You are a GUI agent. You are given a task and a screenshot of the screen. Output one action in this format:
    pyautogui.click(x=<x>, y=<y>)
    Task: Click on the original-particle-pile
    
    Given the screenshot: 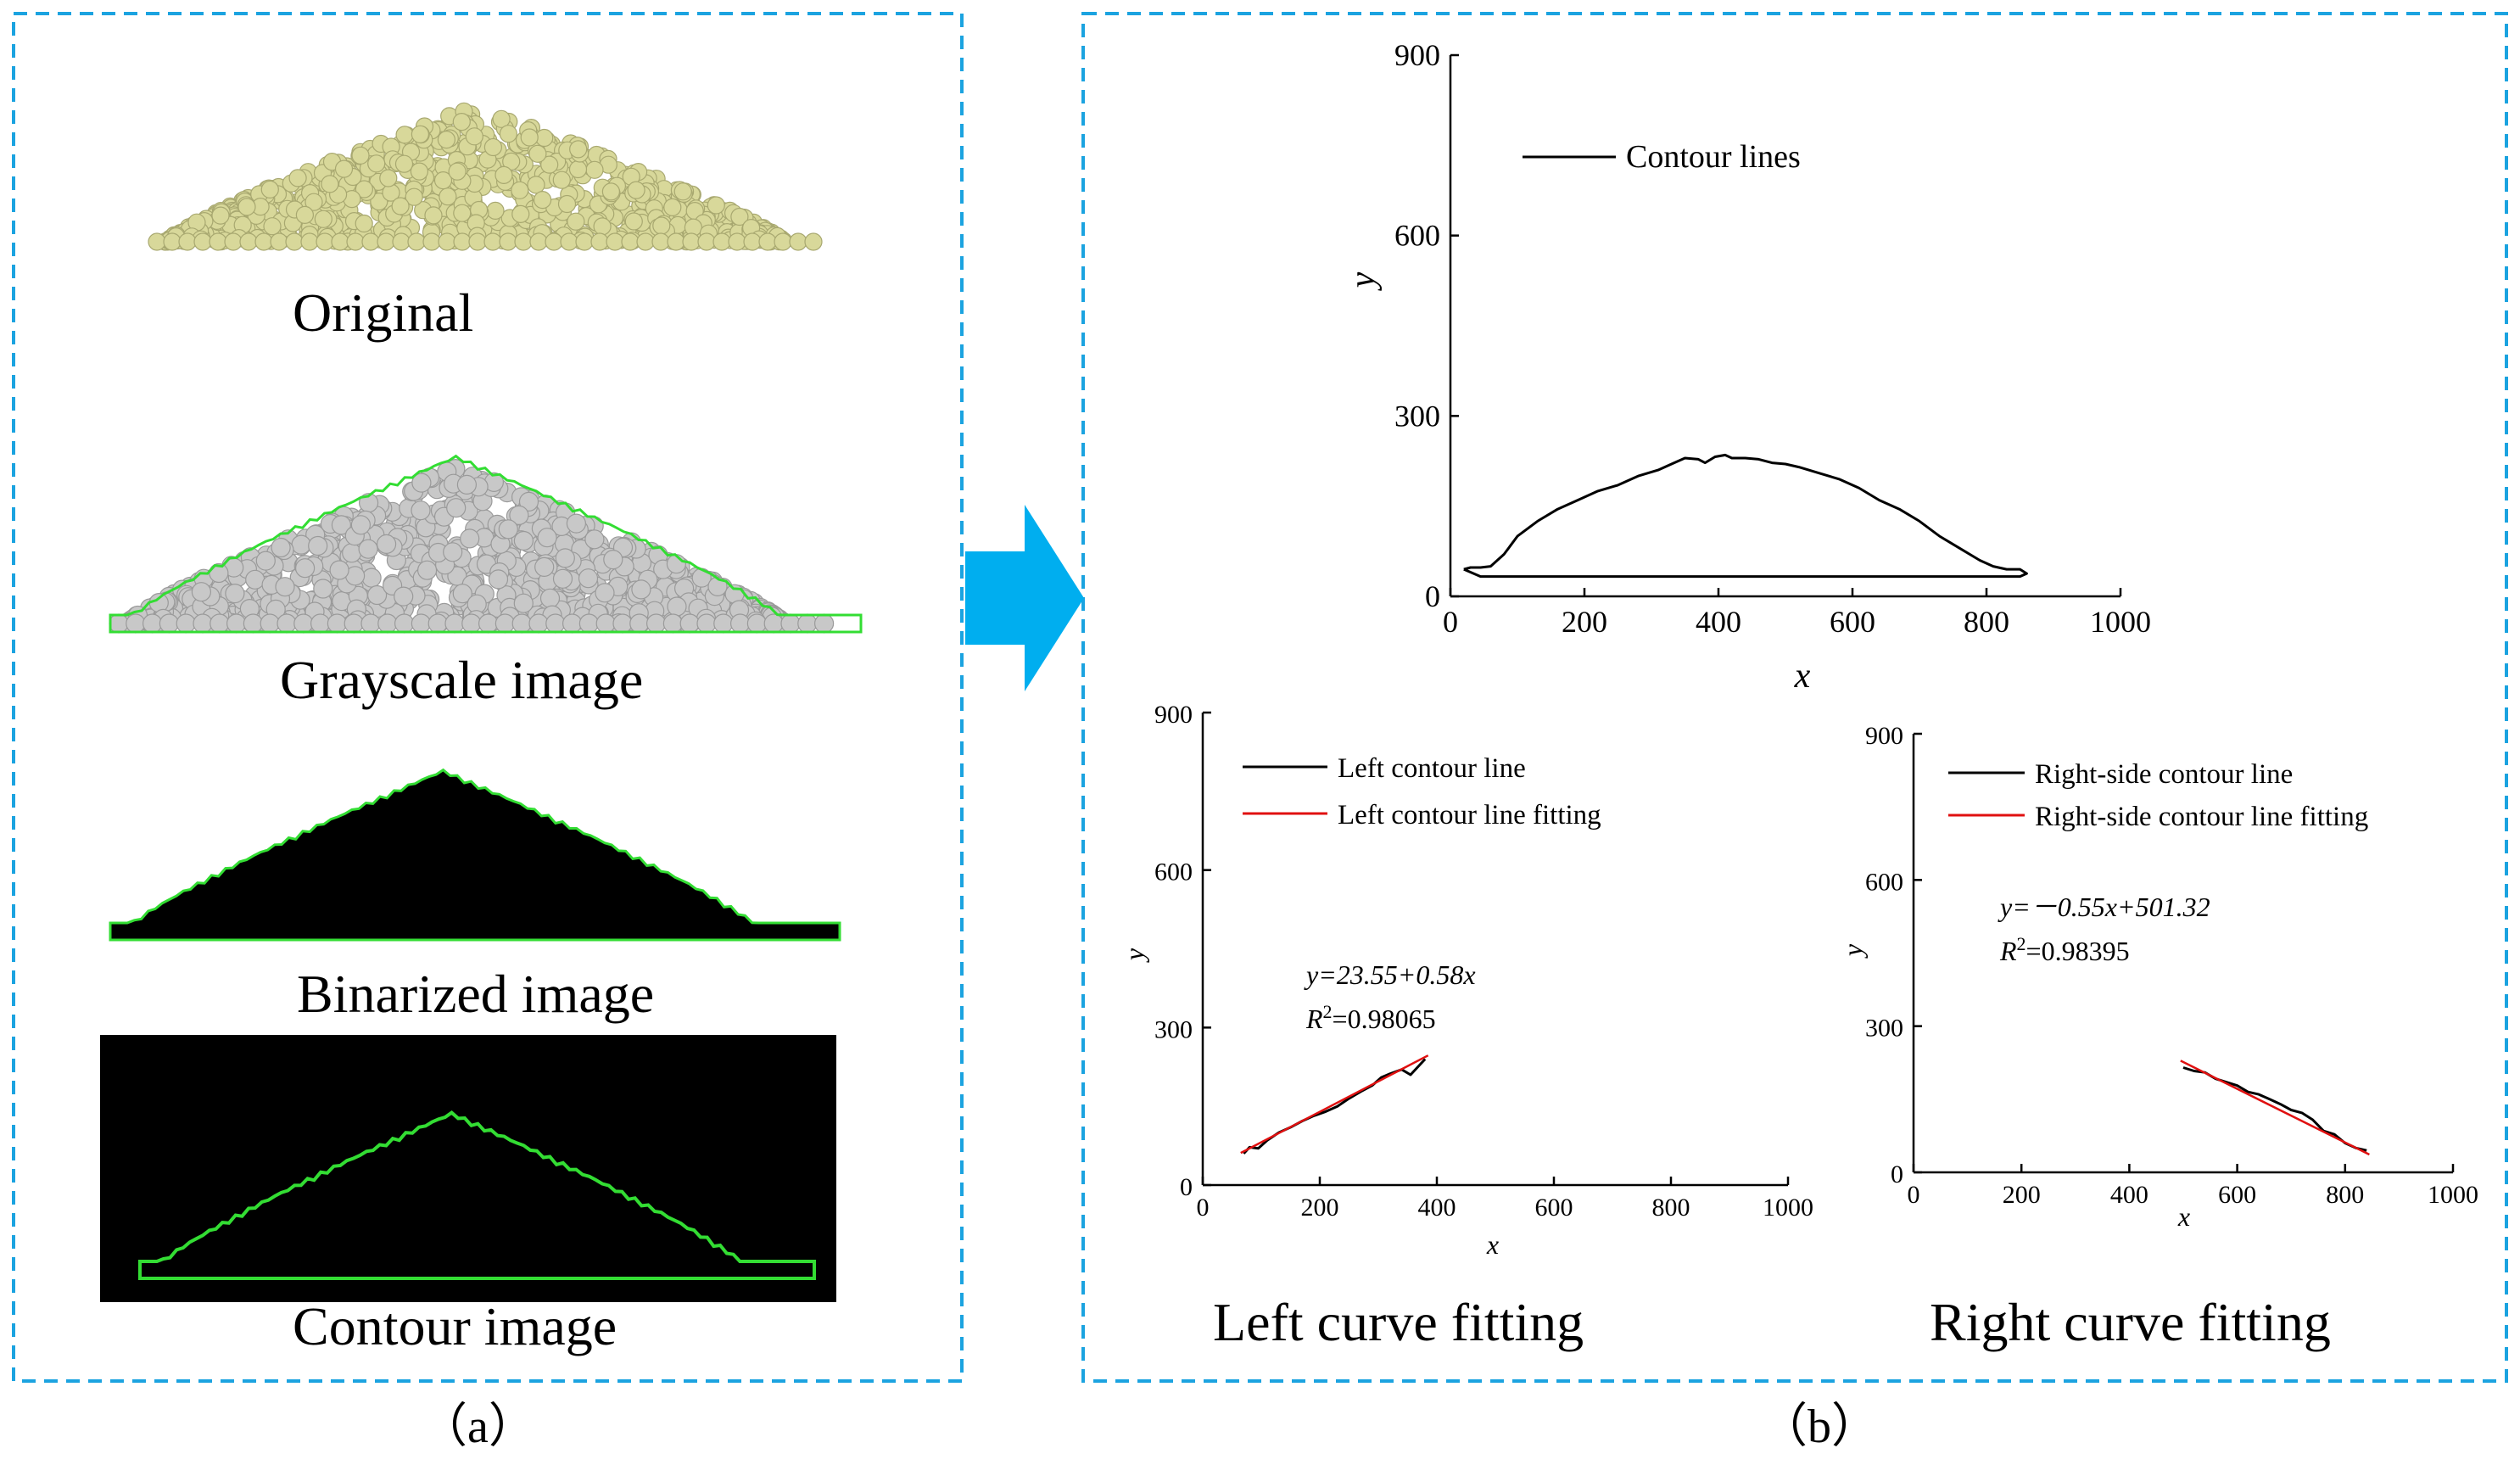 What is the action you would take?
    pyautogui.click(x=486, y=176)
    